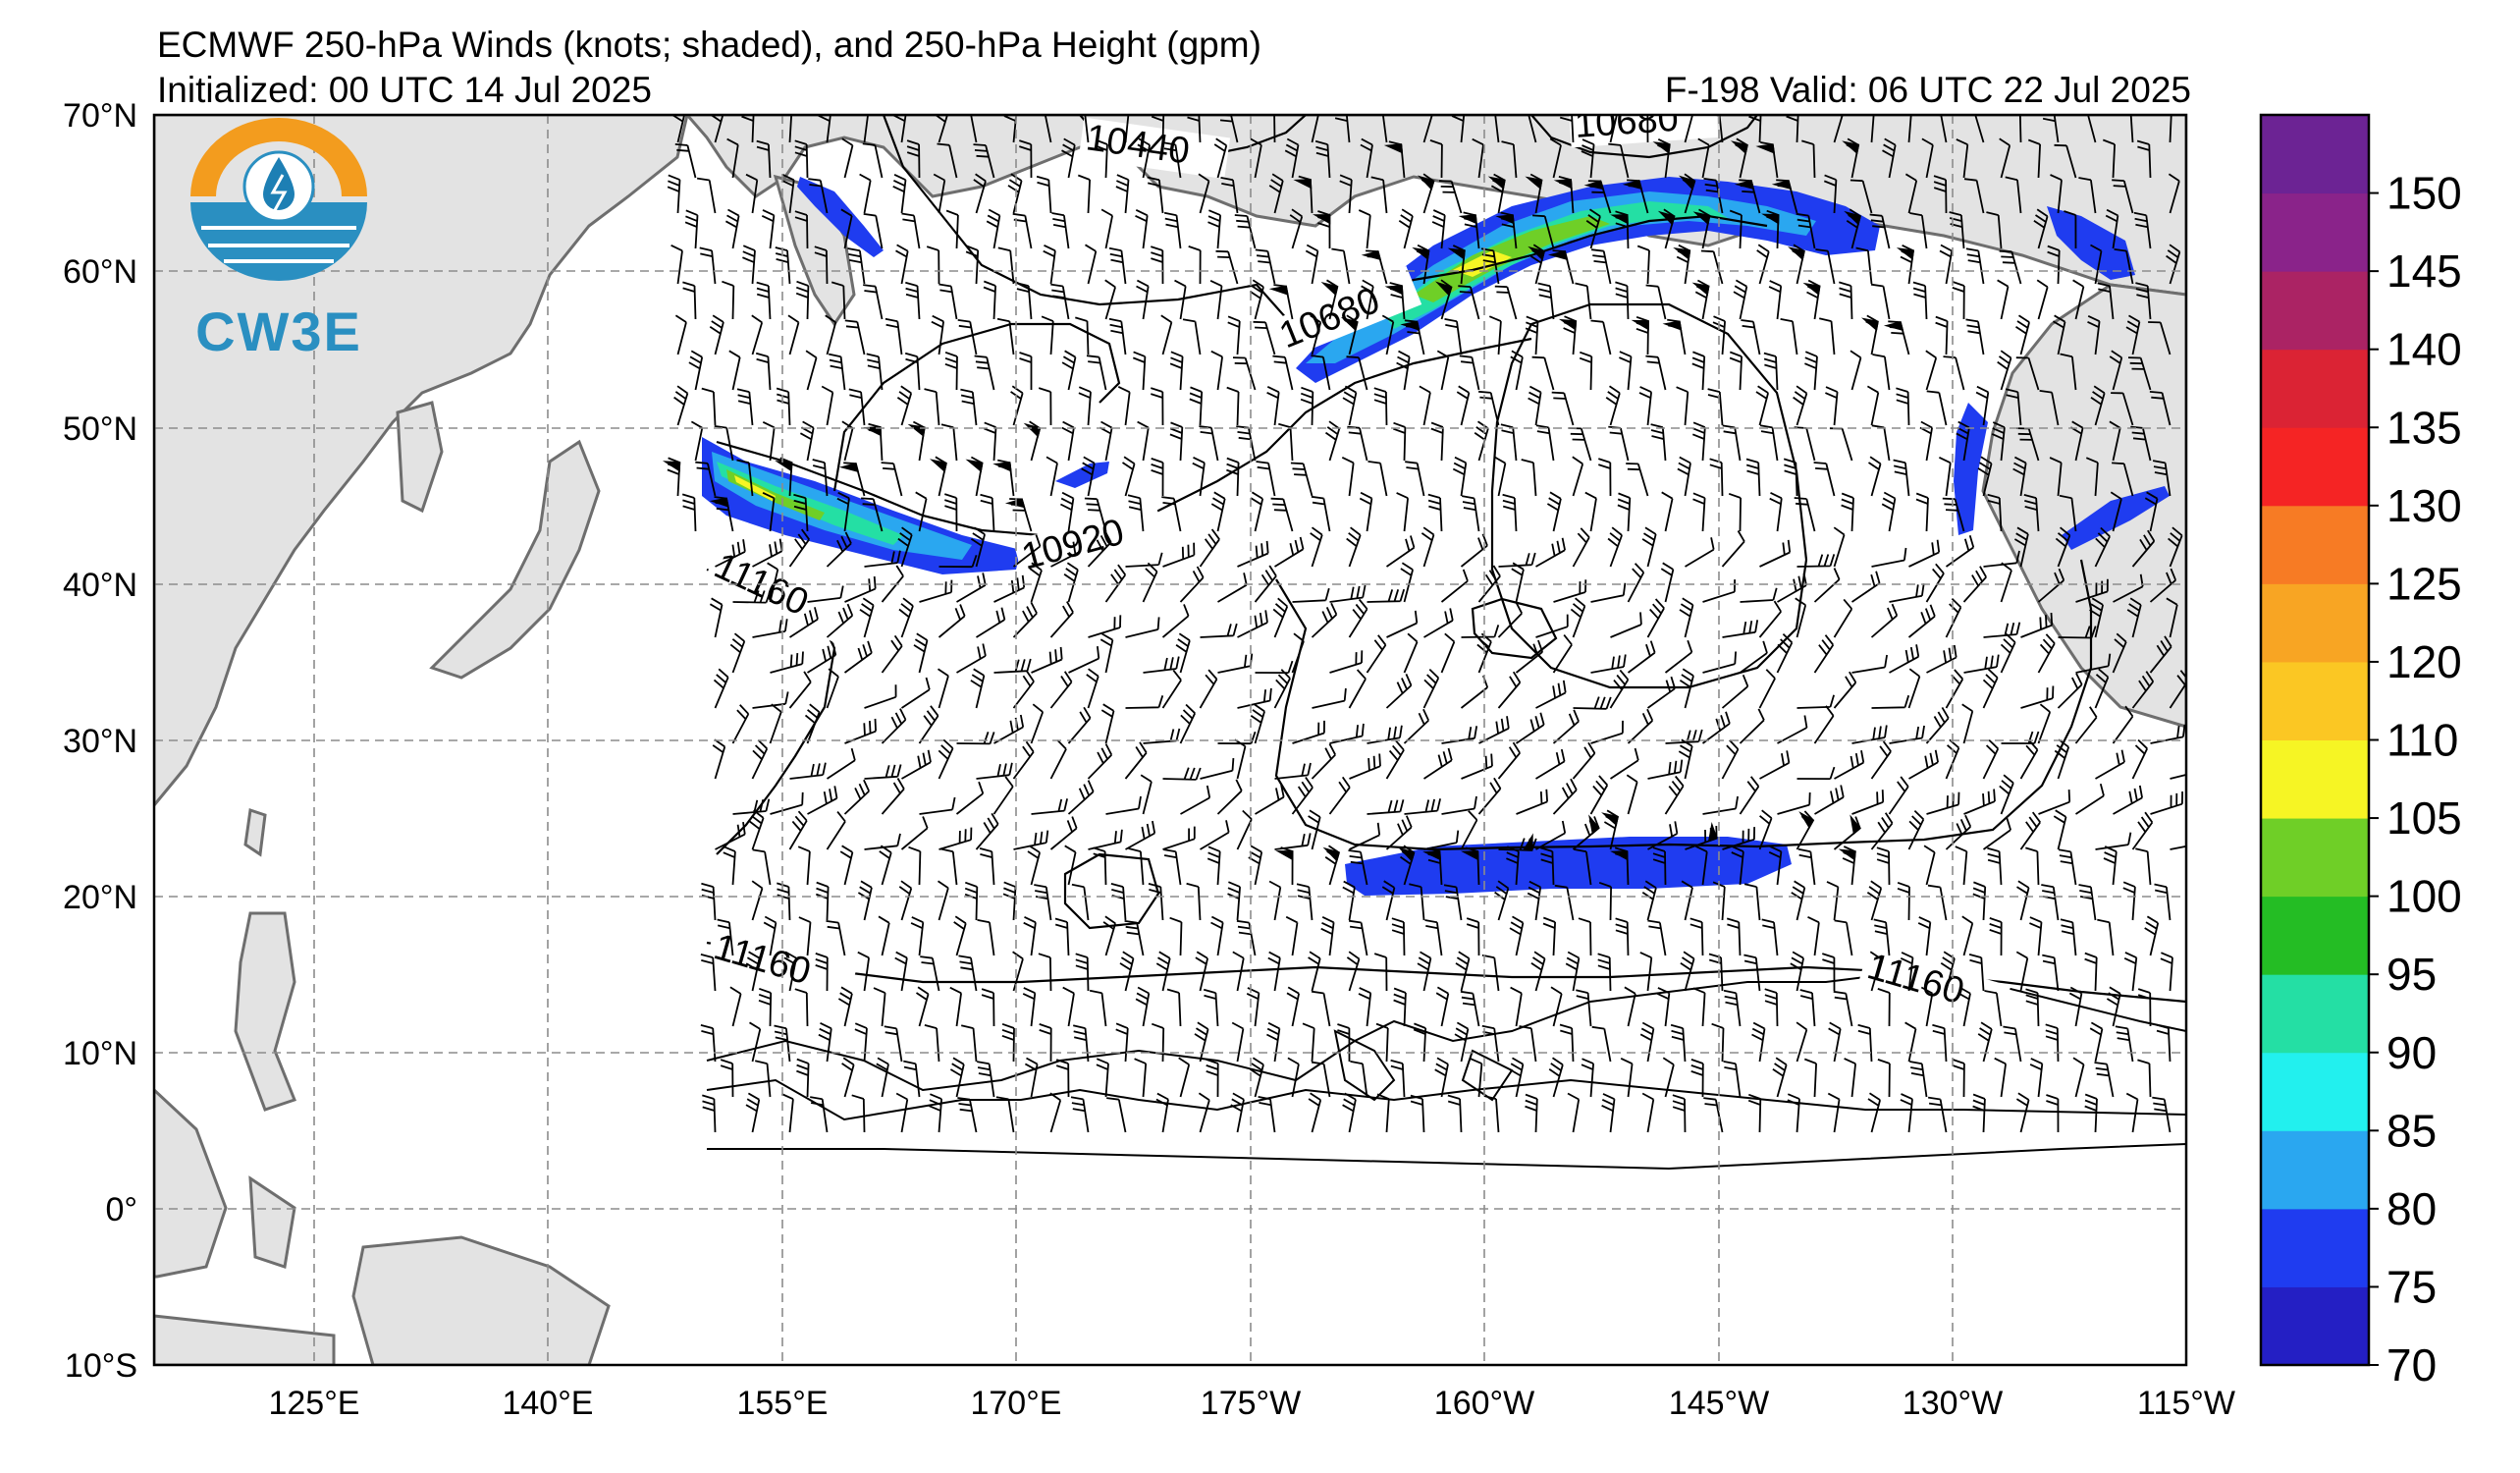 The image size is (2520, 1473). Describe the element at coordinates (2411, 1286) in the screenshot. I see `colorbar-tick-label: 75` at that location.